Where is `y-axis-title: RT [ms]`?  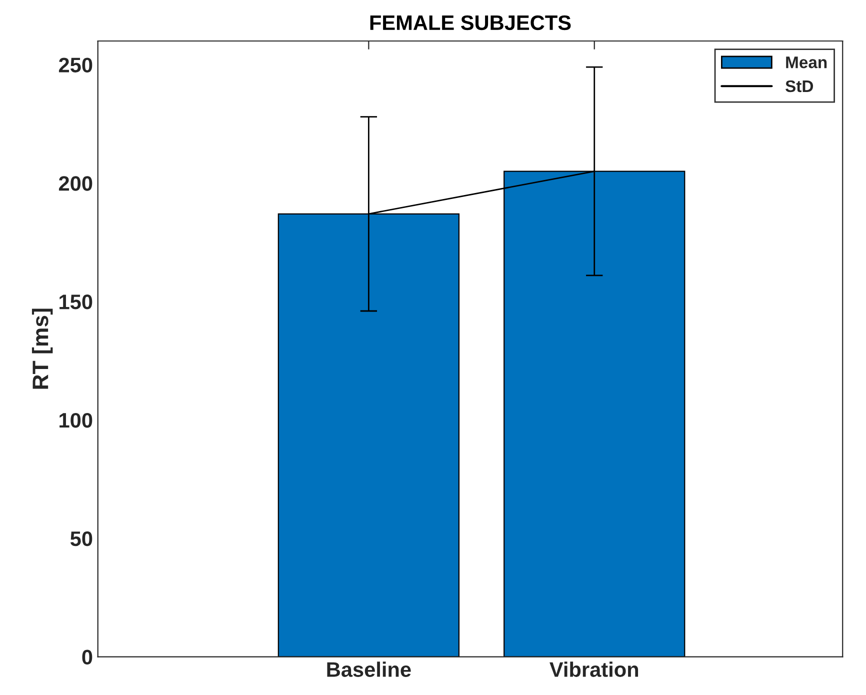
y-axis-title: RT [ms] is located at coordinates (42, 348).